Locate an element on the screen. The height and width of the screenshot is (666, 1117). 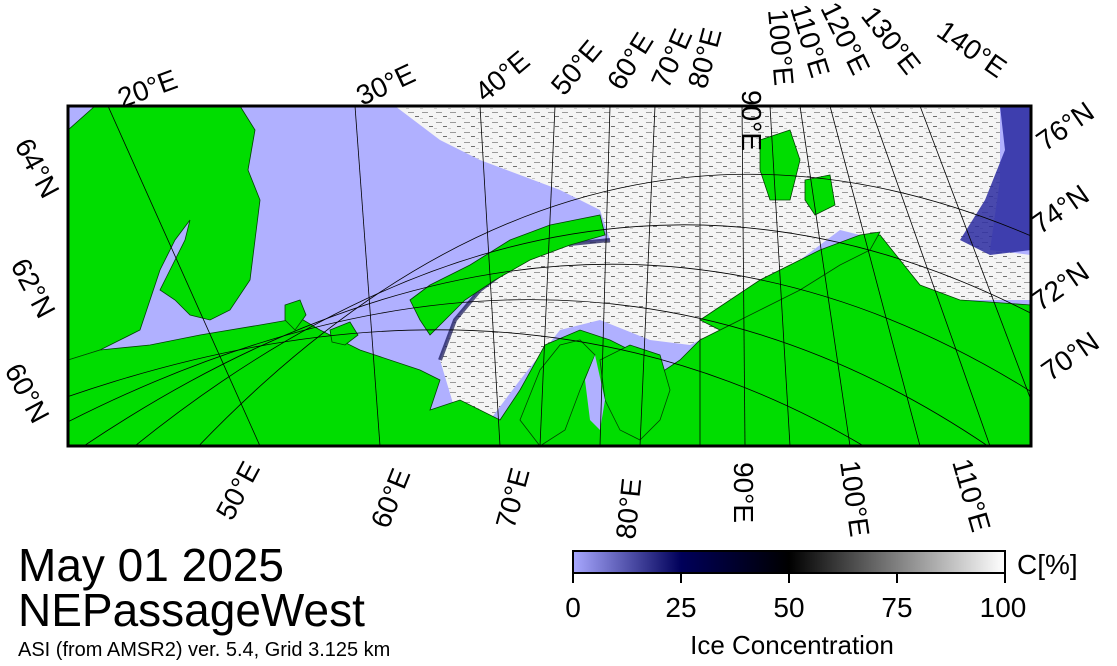
bottom-lon-label: 100°E is located at coordinates (854, 499).